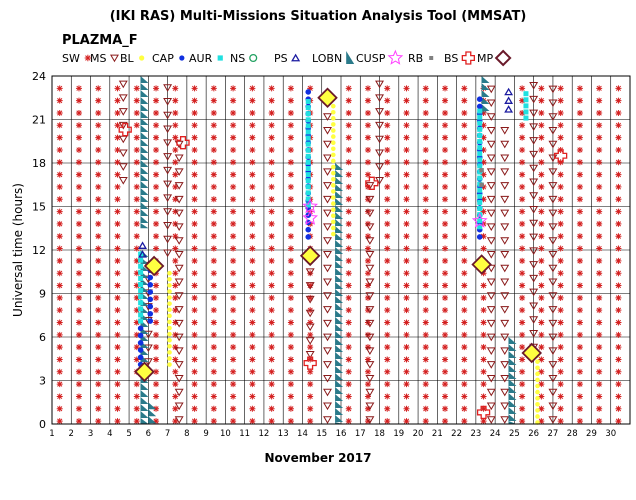 Image resolution: width=636 pixels, height=500 pixels. I want to click on legend-label-ms: MS, so click(98, 58).